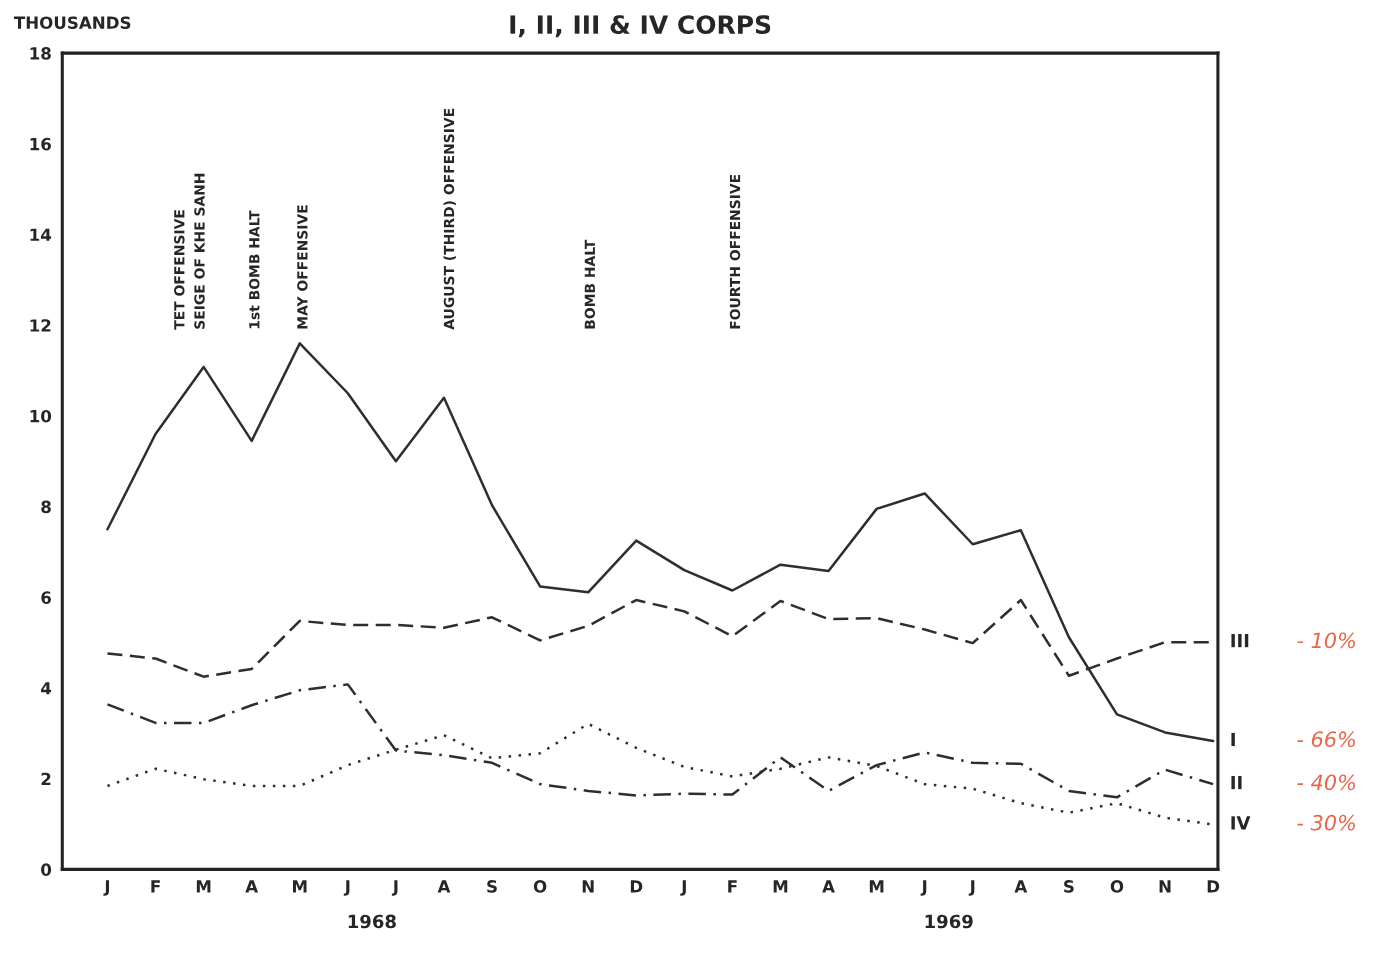  What do you see at coordinates (254, 269) in the screenshot?
I see `annotation: 1st BOMB HALT` at bounding box center [254, 269].